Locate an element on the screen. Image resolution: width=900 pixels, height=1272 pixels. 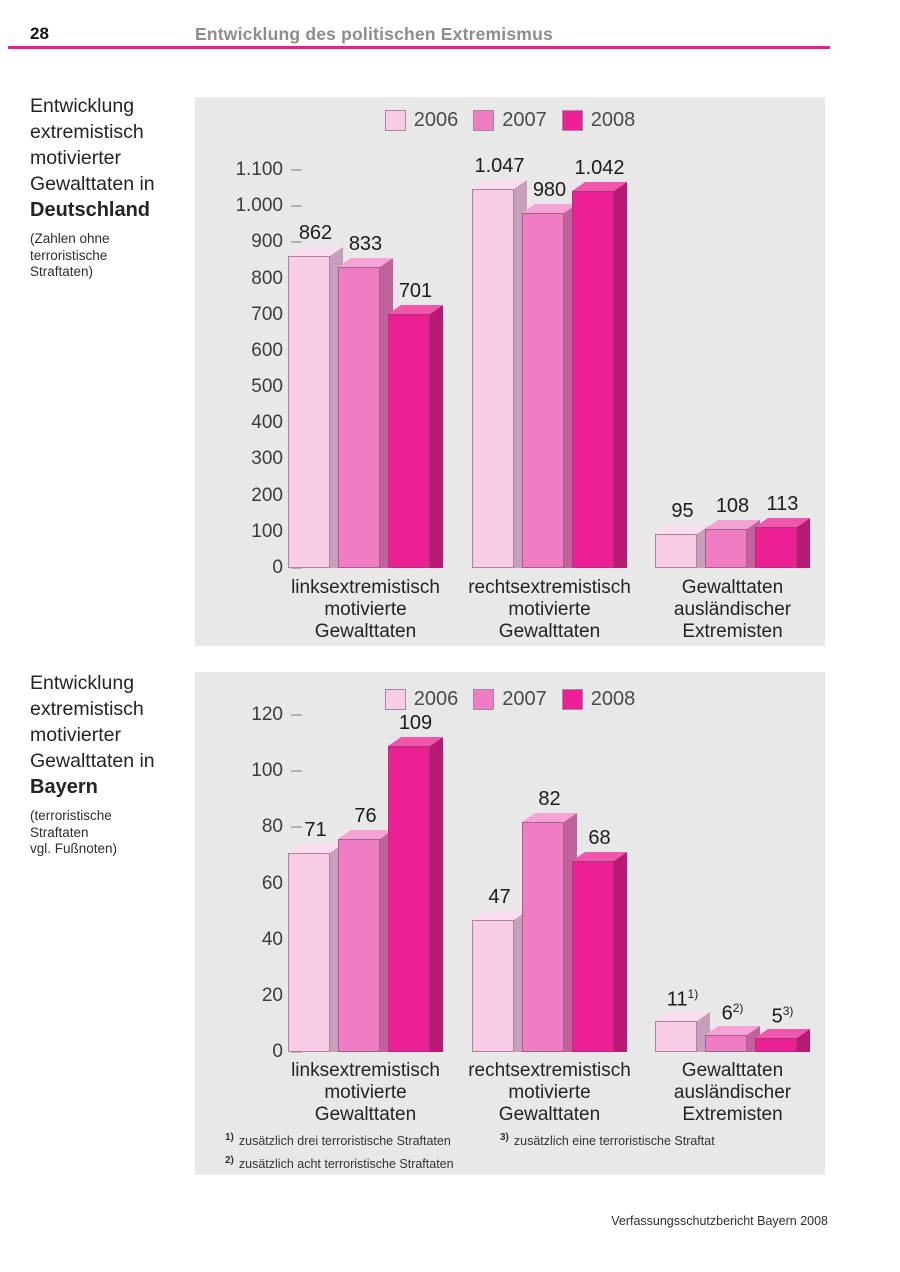
category-label-line: linksextremistisch is located at coordinates (365, 1070).